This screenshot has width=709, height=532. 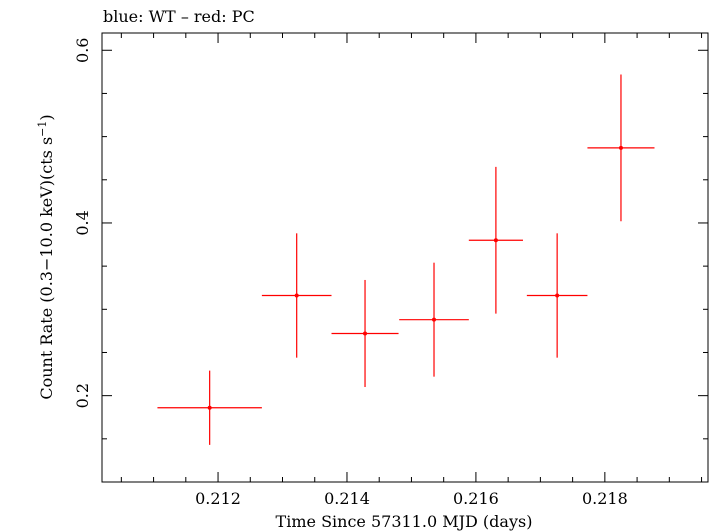 What do you see at coordinates (82, 395) in the screenshot?
I see `y-tick-label: 0.2` at bounding box center [82, 395].